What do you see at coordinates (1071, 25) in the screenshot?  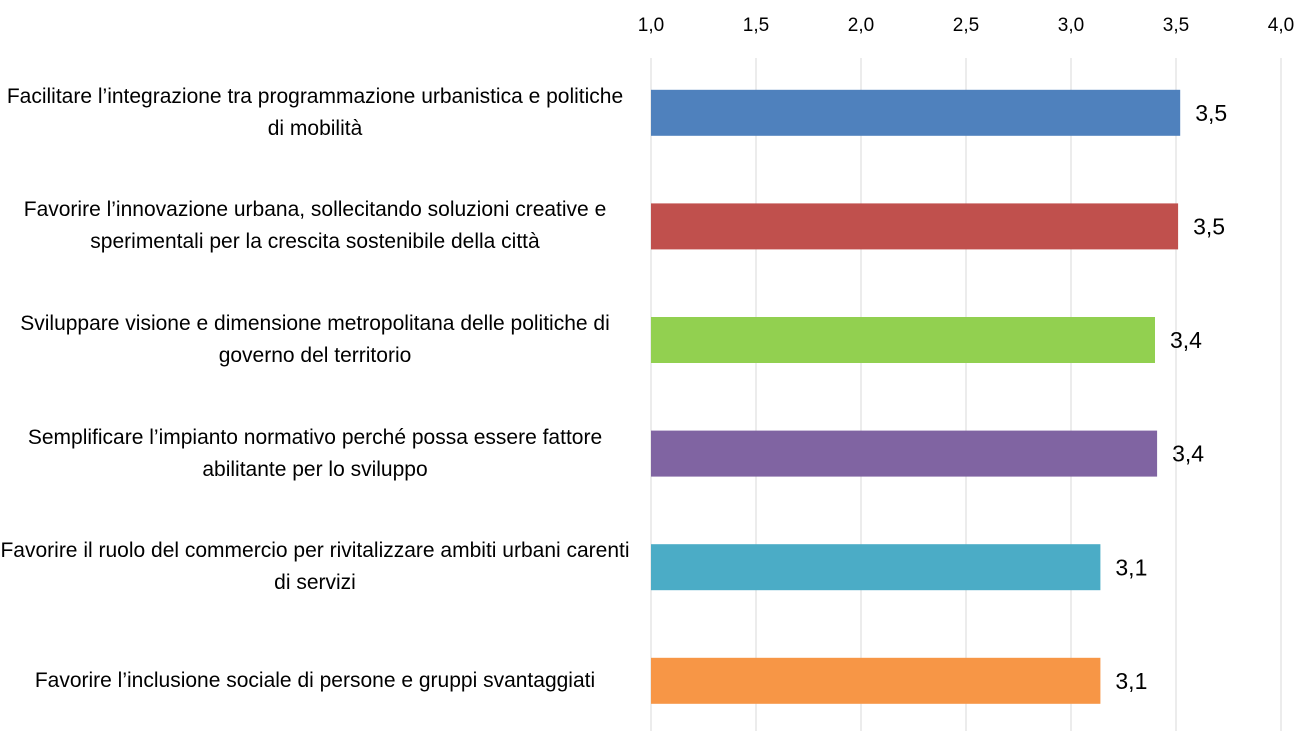 I see `x-tick-label: 3,0` at bounding box center [1071, 25].